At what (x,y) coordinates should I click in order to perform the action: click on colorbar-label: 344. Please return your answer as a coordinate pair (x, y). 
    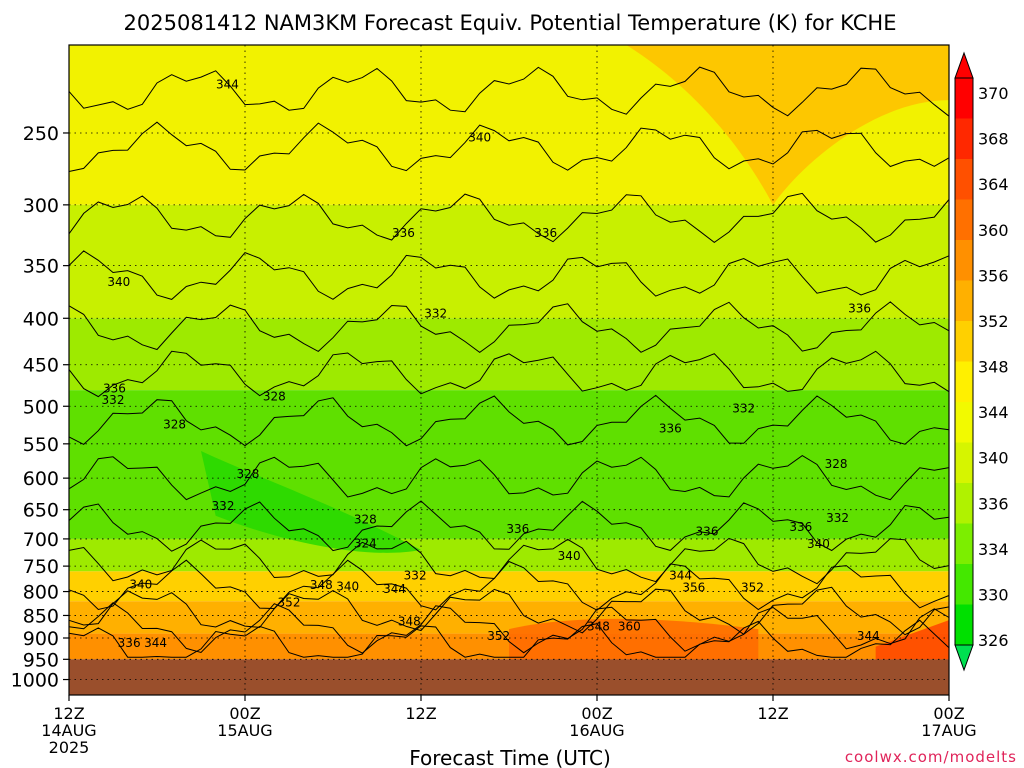
    Looking at the image, I should click on (993, 412).